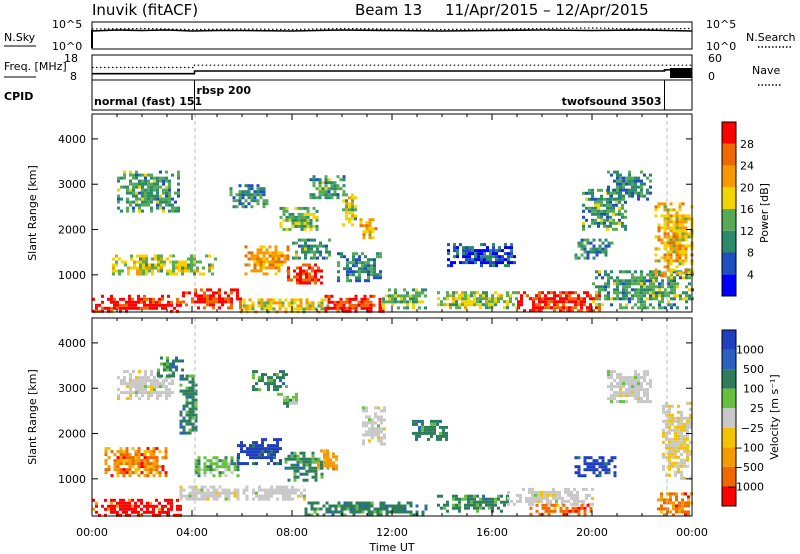  I want to click on x-axis-label: Time UT, so click(391, 547).